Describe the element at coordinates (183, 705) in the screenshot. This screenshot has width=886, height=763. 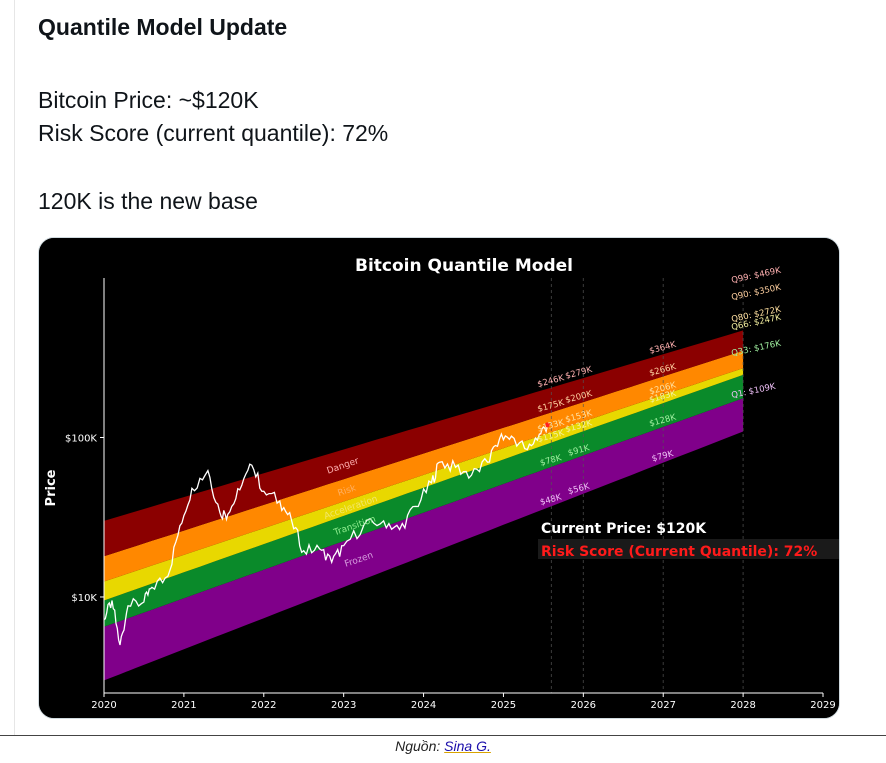
I see `x-tick-label: 2021` at that location.